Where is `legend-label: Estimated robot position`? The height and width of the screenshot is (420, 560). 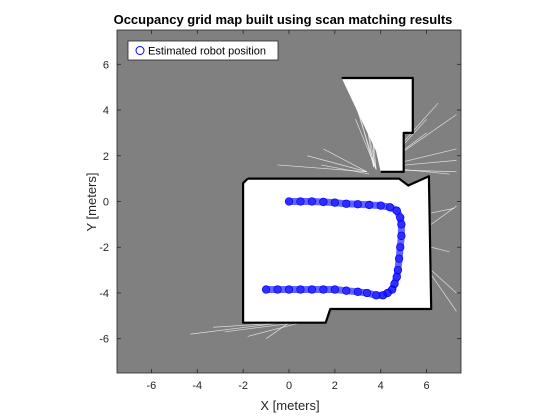 legend-label: Estimated robot position is located at coordinates (207, 52).